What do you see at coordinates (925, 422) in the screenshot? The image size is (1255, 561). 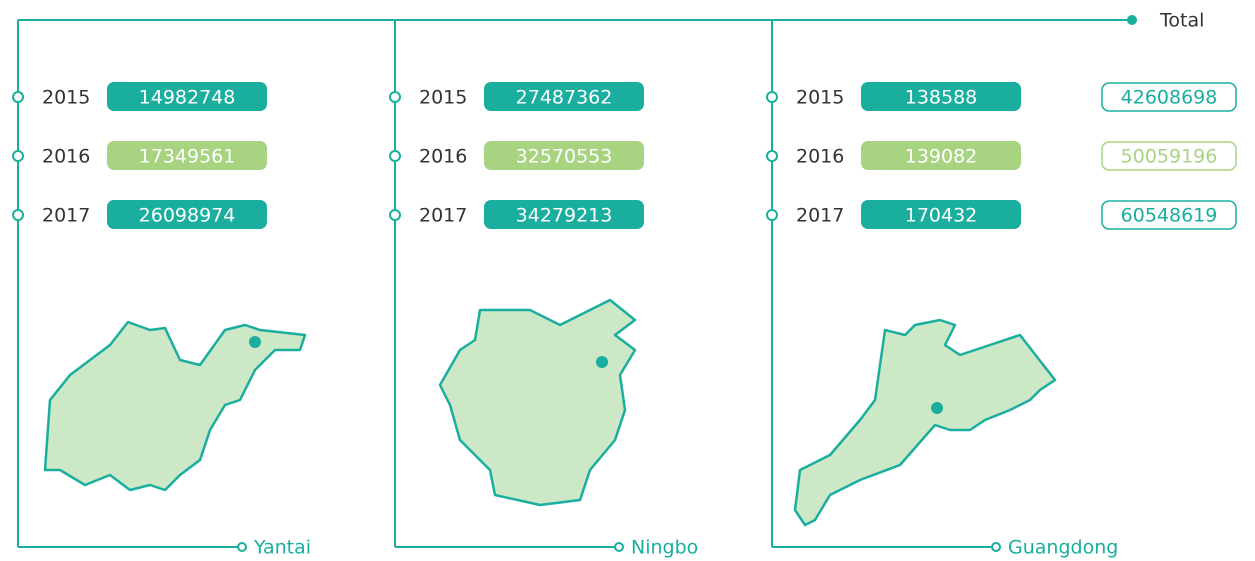 I see `map-guangdong` at bounding box center [925, 422].